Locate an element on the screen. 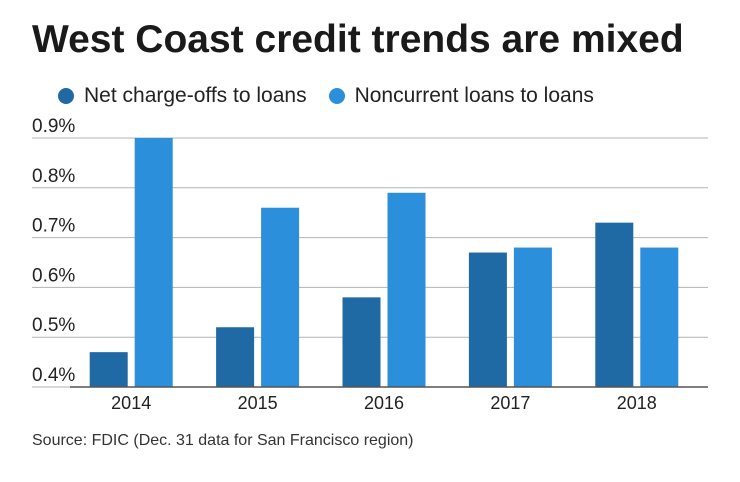 This screenshot has height=482, width=740. legend-item-noncurrent-loans: Noncurrent loans to loans is located at coordinates (461, 96).